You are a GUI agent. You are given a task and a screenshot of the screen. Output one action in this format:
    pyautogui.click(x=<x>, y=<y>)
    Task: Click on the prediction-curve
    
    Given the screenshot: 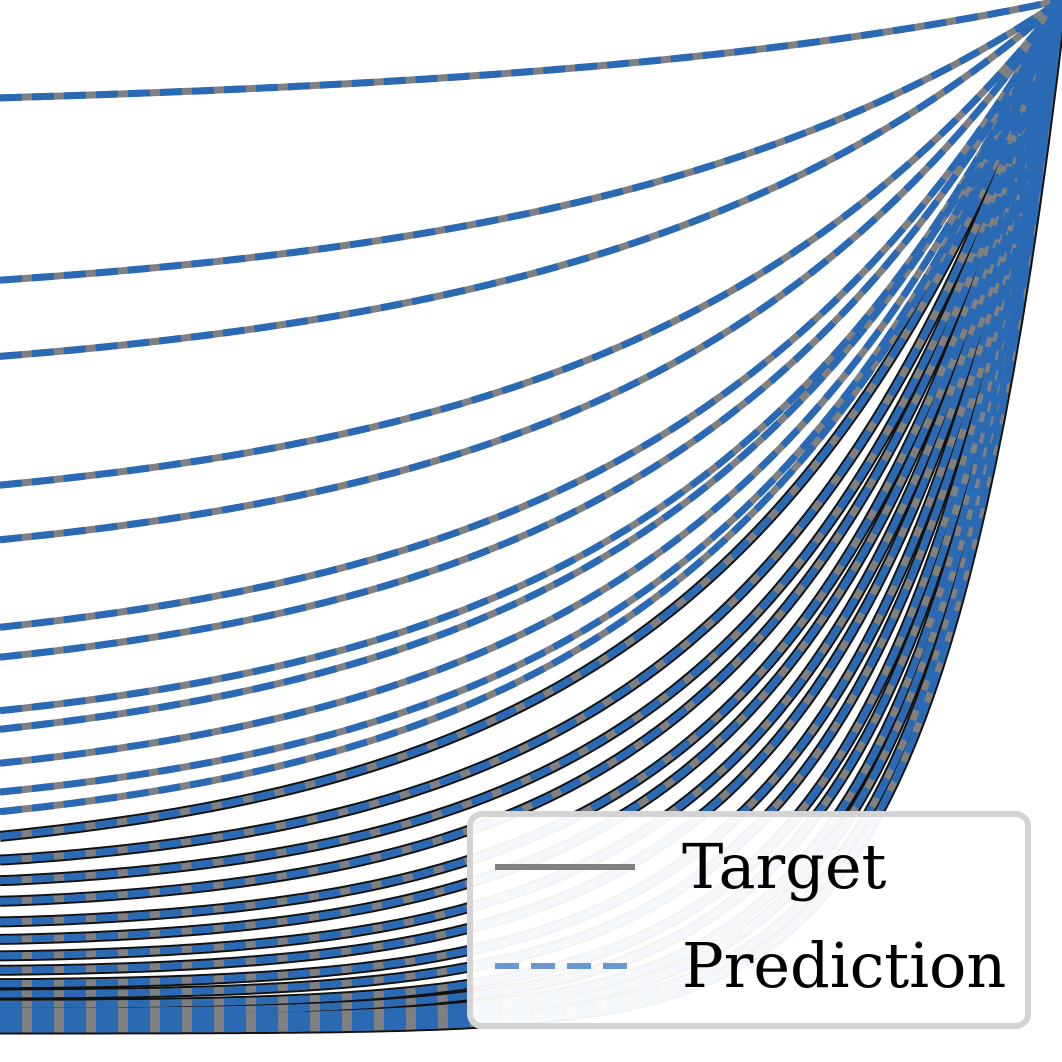 What is the action you would take?
    pyautogui.click(x=531, y=51)
    